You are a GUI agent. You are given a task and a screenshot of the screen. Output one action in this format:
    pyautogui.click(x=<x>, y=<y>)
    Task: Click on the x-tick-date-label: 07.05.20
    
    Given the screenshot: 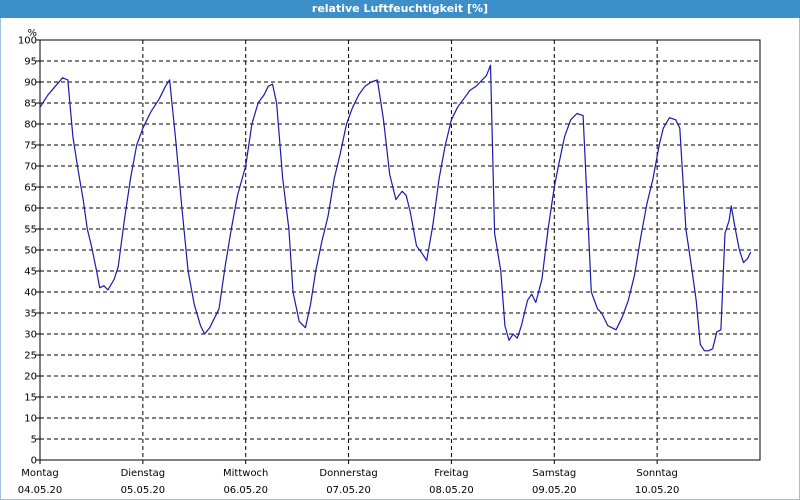 What is the action you would take?
    pyautogui.click(x=348, y=490)
    